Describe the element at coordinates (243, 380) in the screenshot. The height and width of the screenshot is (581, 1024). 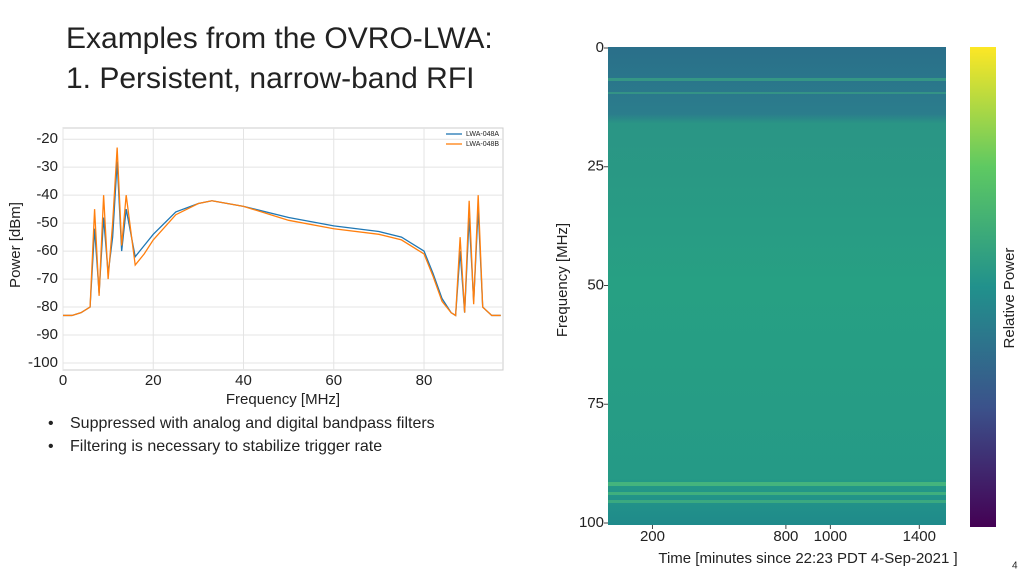
I see `x-tick-label: 40` at that location.